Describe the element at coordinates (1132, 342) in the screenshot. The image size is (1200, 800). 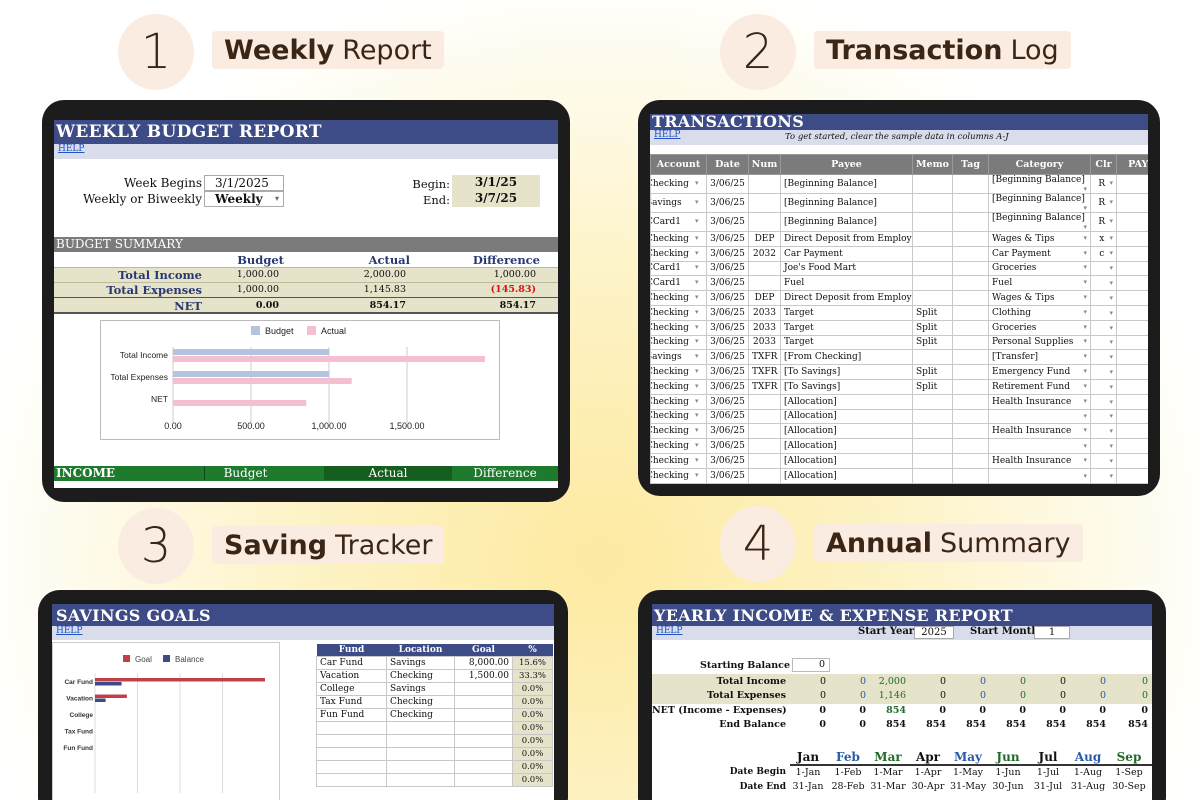
I see `transaction-cell: 2` at that location.